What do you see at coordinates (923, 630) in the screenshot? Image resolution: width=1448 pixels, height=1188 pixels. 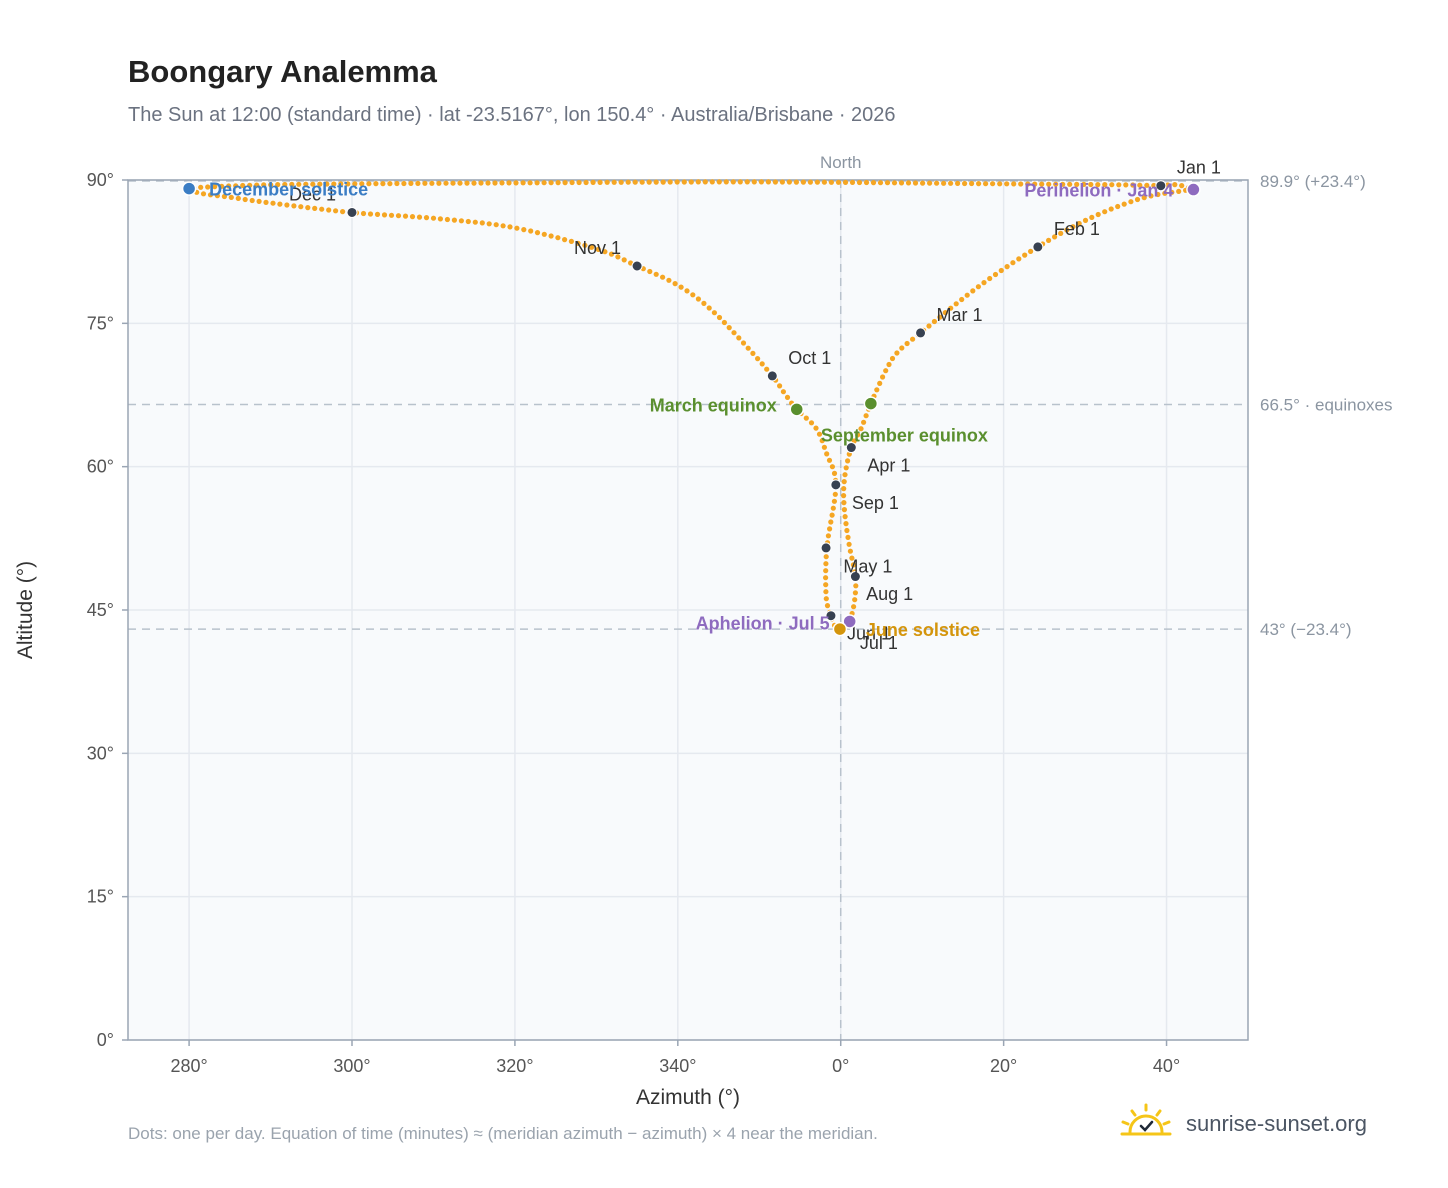 I see `event-label: June solstice` at bounding box center [923, 630].